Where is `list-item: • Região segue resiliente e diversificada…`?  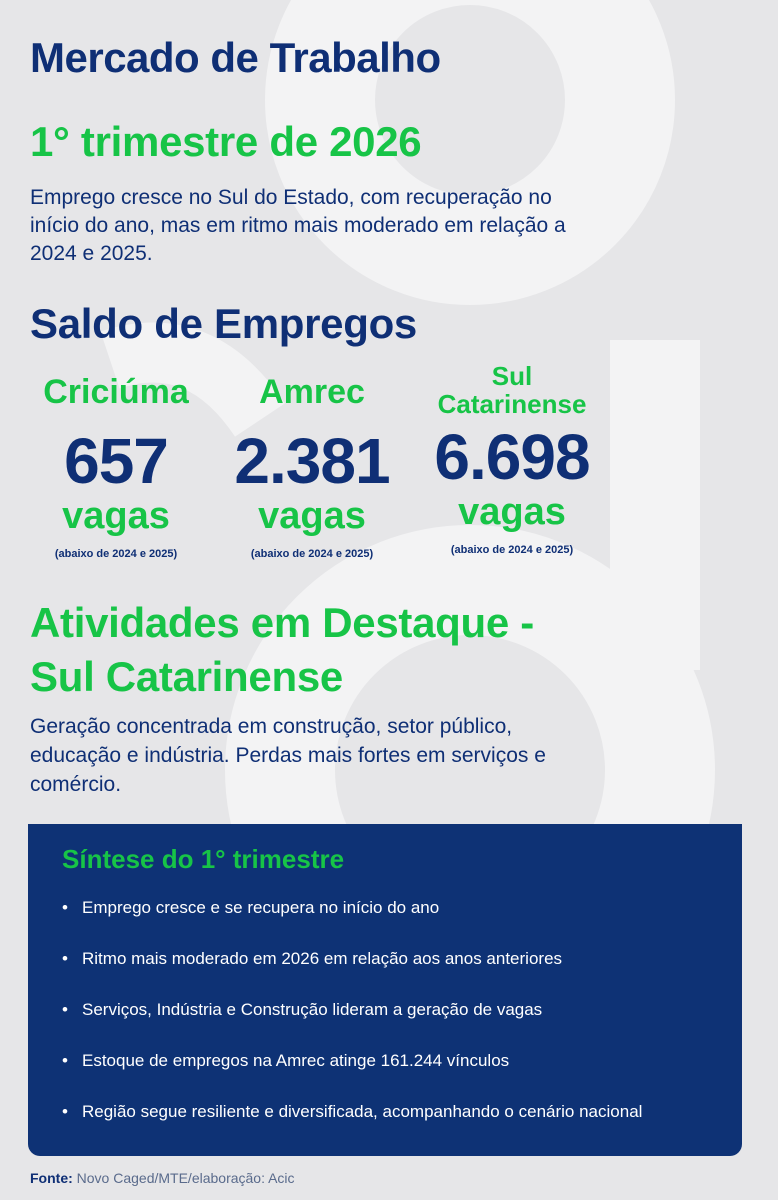
list-item: • Região segue resiliente e diversificada… is located at coordinates (352, 1125).